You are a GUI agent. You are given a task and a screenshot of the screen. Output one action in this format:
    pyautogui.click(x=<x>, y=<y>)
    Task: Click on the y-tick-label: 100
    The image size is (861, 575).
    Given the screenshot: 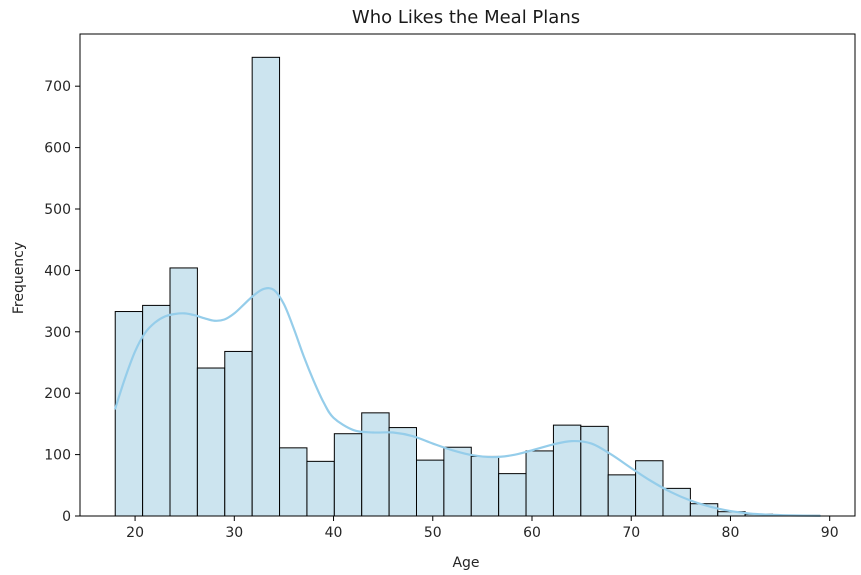 What is the action you would take?
    pyautogui.click(x=57, y=456)
    